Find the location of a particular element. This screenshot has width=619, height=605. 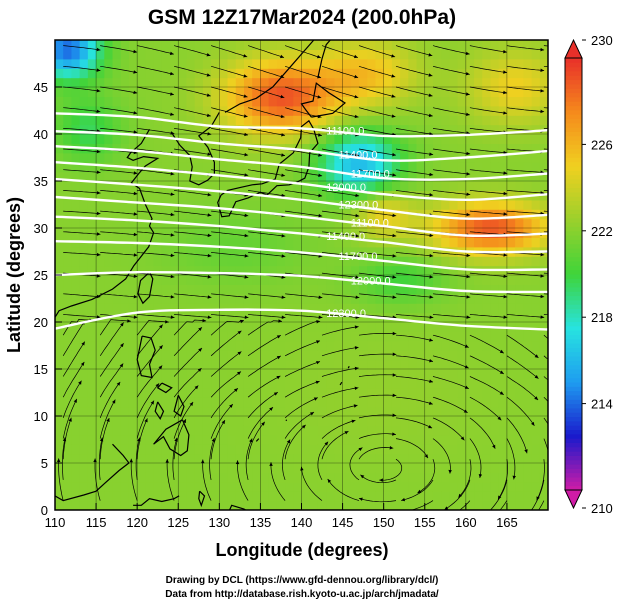

contour-label: 11100.0 is located at coordinates (370, 223).